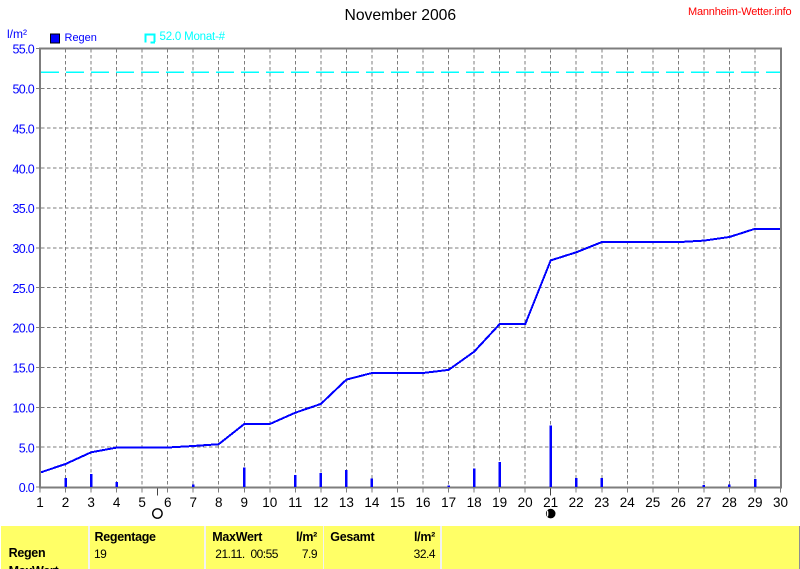 The image size is (800, 569). What do you see at coordinates (320, 502) in the screenshot?
I see `svg-text: 12` at bounding box center [320, 502].